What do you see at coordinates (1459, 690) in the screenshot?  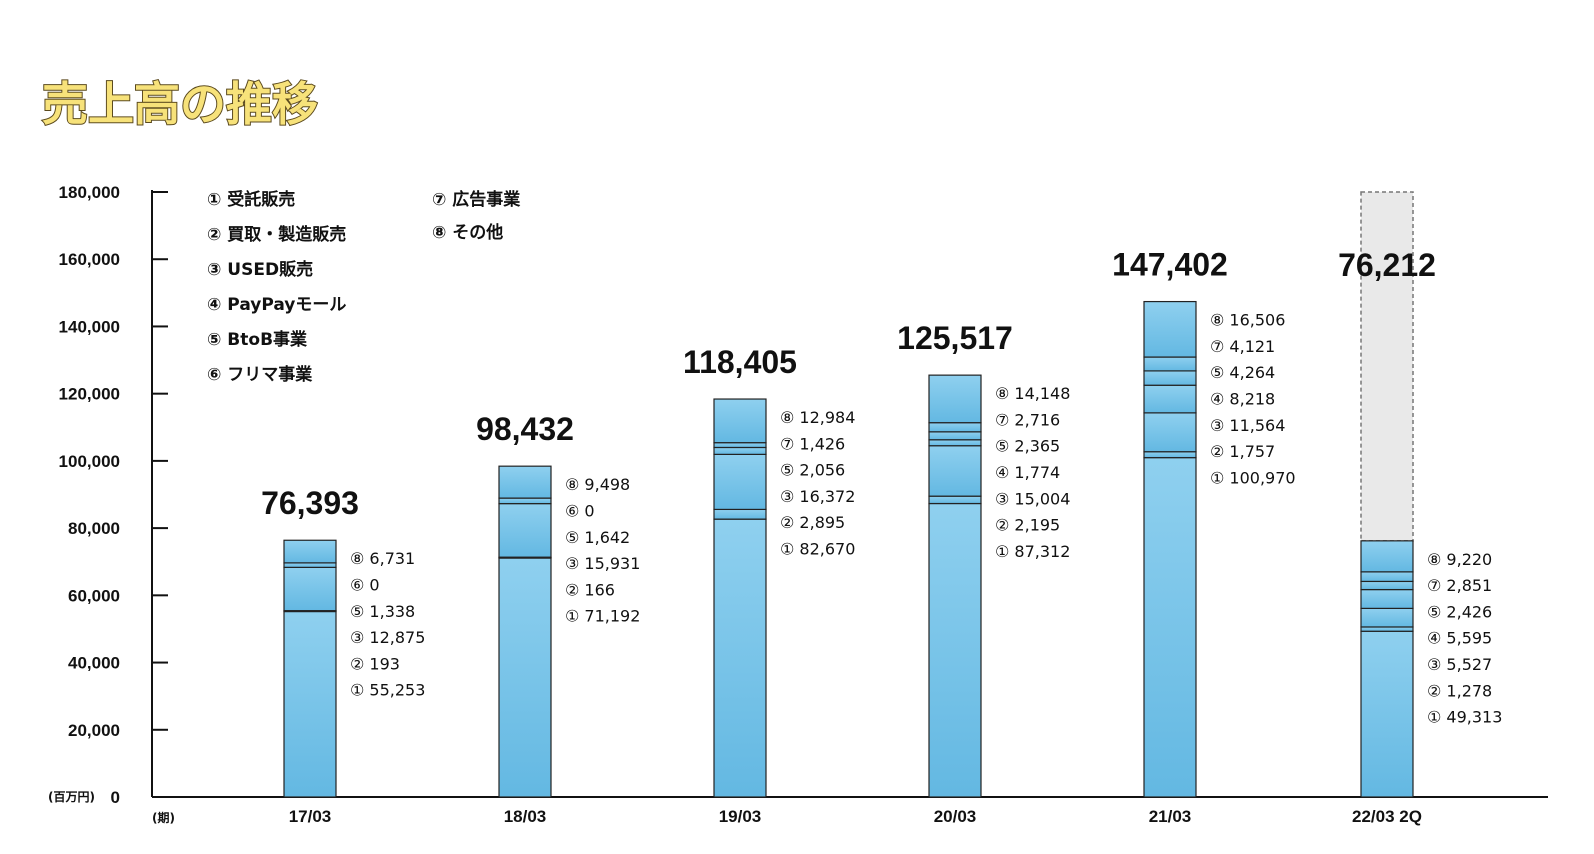 I see `segment-value-label: ② 1,278` at bounding box center [1459, 690].